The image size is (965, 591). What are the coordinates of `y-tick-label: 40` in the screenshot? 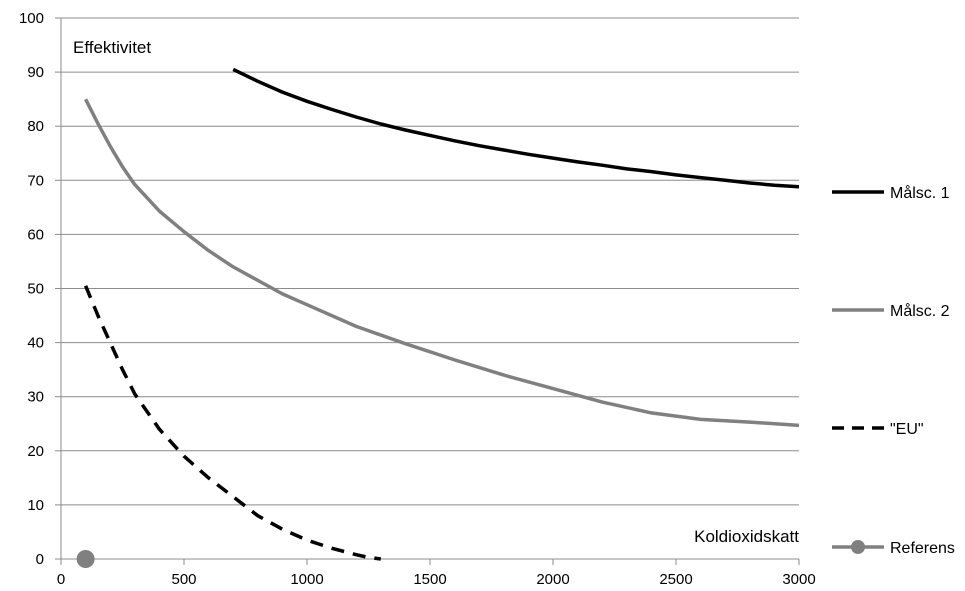 It's located at (35, 343).